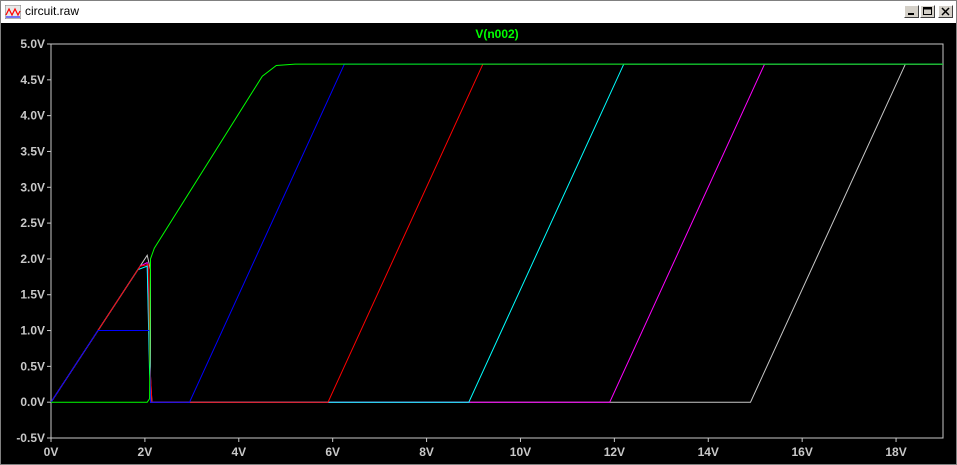 Image resolution: width=957 pixels, height=465 pixels. I want to click on y-tick-label: 0.0V, so click(32, 402).